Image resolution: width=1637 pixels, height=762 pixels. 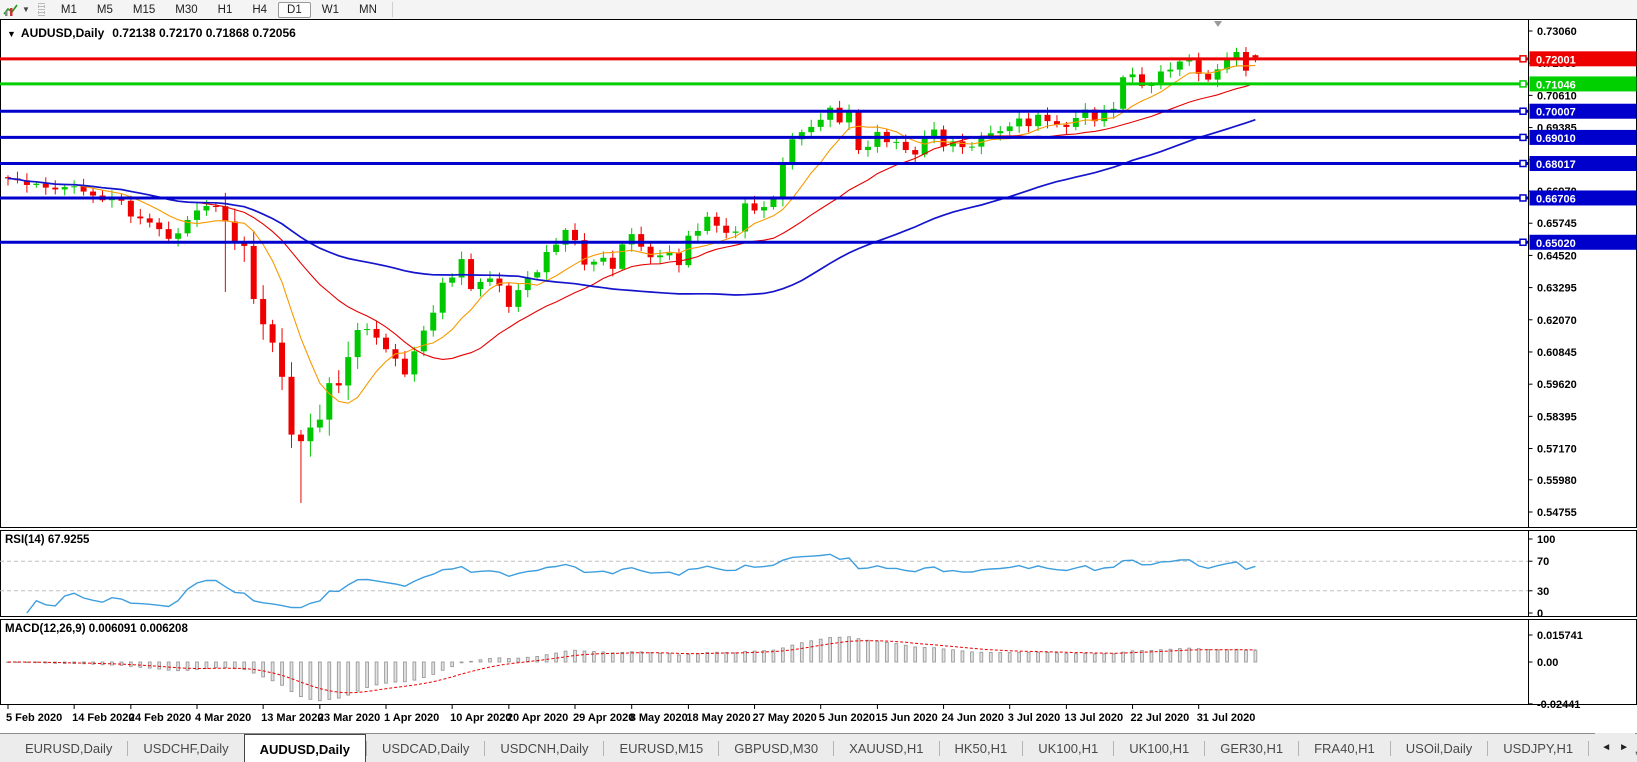 I want to click on symbol-dropdown-icon: ▼, so click(x=11, y=34).